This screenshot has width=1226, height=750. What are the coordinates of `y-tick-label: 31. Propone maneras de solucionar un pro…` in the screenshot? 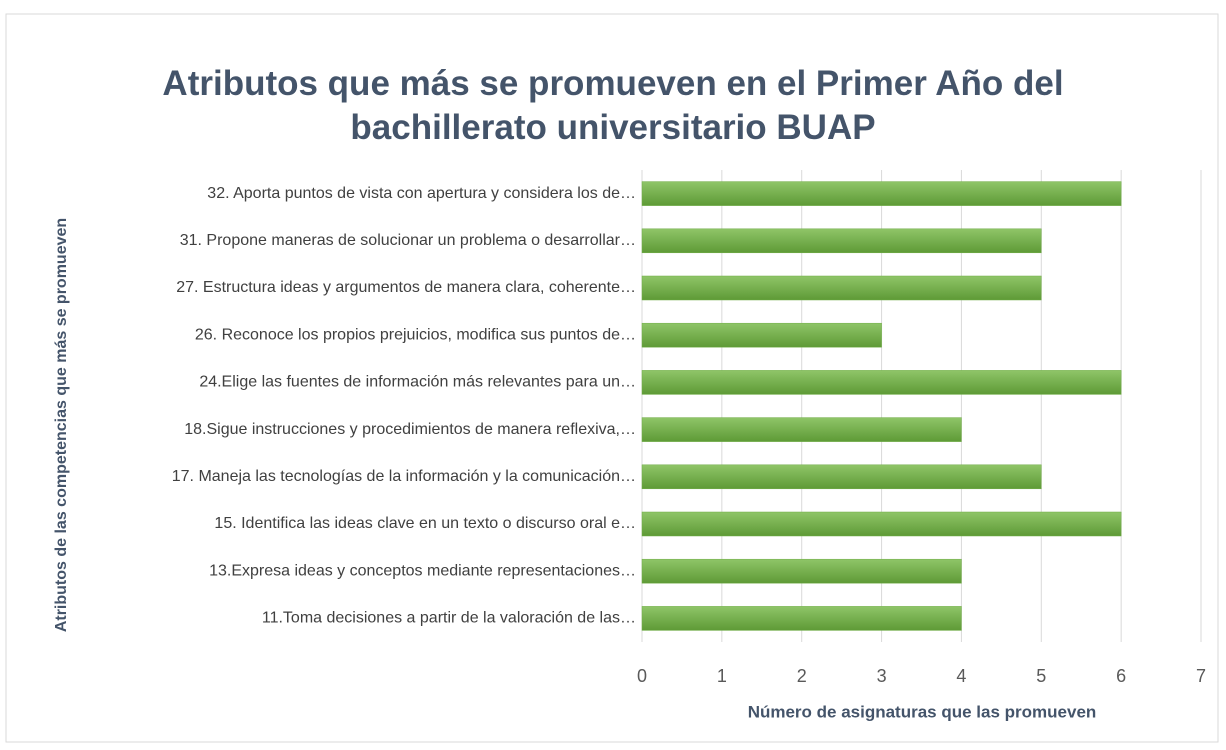 It's located at (408, 240).